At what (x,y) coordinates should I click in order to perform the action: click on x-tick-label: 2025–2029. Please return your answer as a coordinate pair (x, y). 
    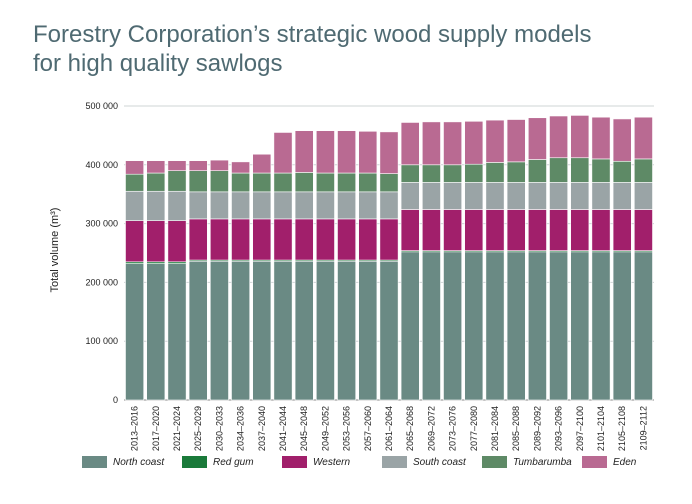
    Looking at the image, I should click on (198, 428).